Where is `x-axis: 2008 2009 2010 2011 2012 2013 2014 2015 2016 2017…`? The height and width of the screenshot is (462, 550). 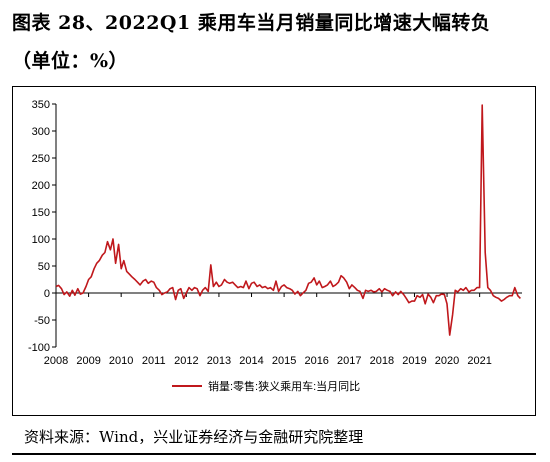
x-axis: 2008 2009 2010 2011 2012 2013 2014 2015 2016 2017… is located at coordinates (283, 329).